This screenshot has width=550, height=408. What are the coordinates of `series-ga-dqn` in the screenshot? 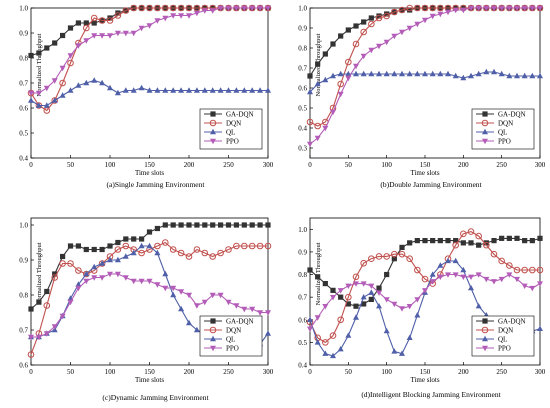 It's located at (425, 272).